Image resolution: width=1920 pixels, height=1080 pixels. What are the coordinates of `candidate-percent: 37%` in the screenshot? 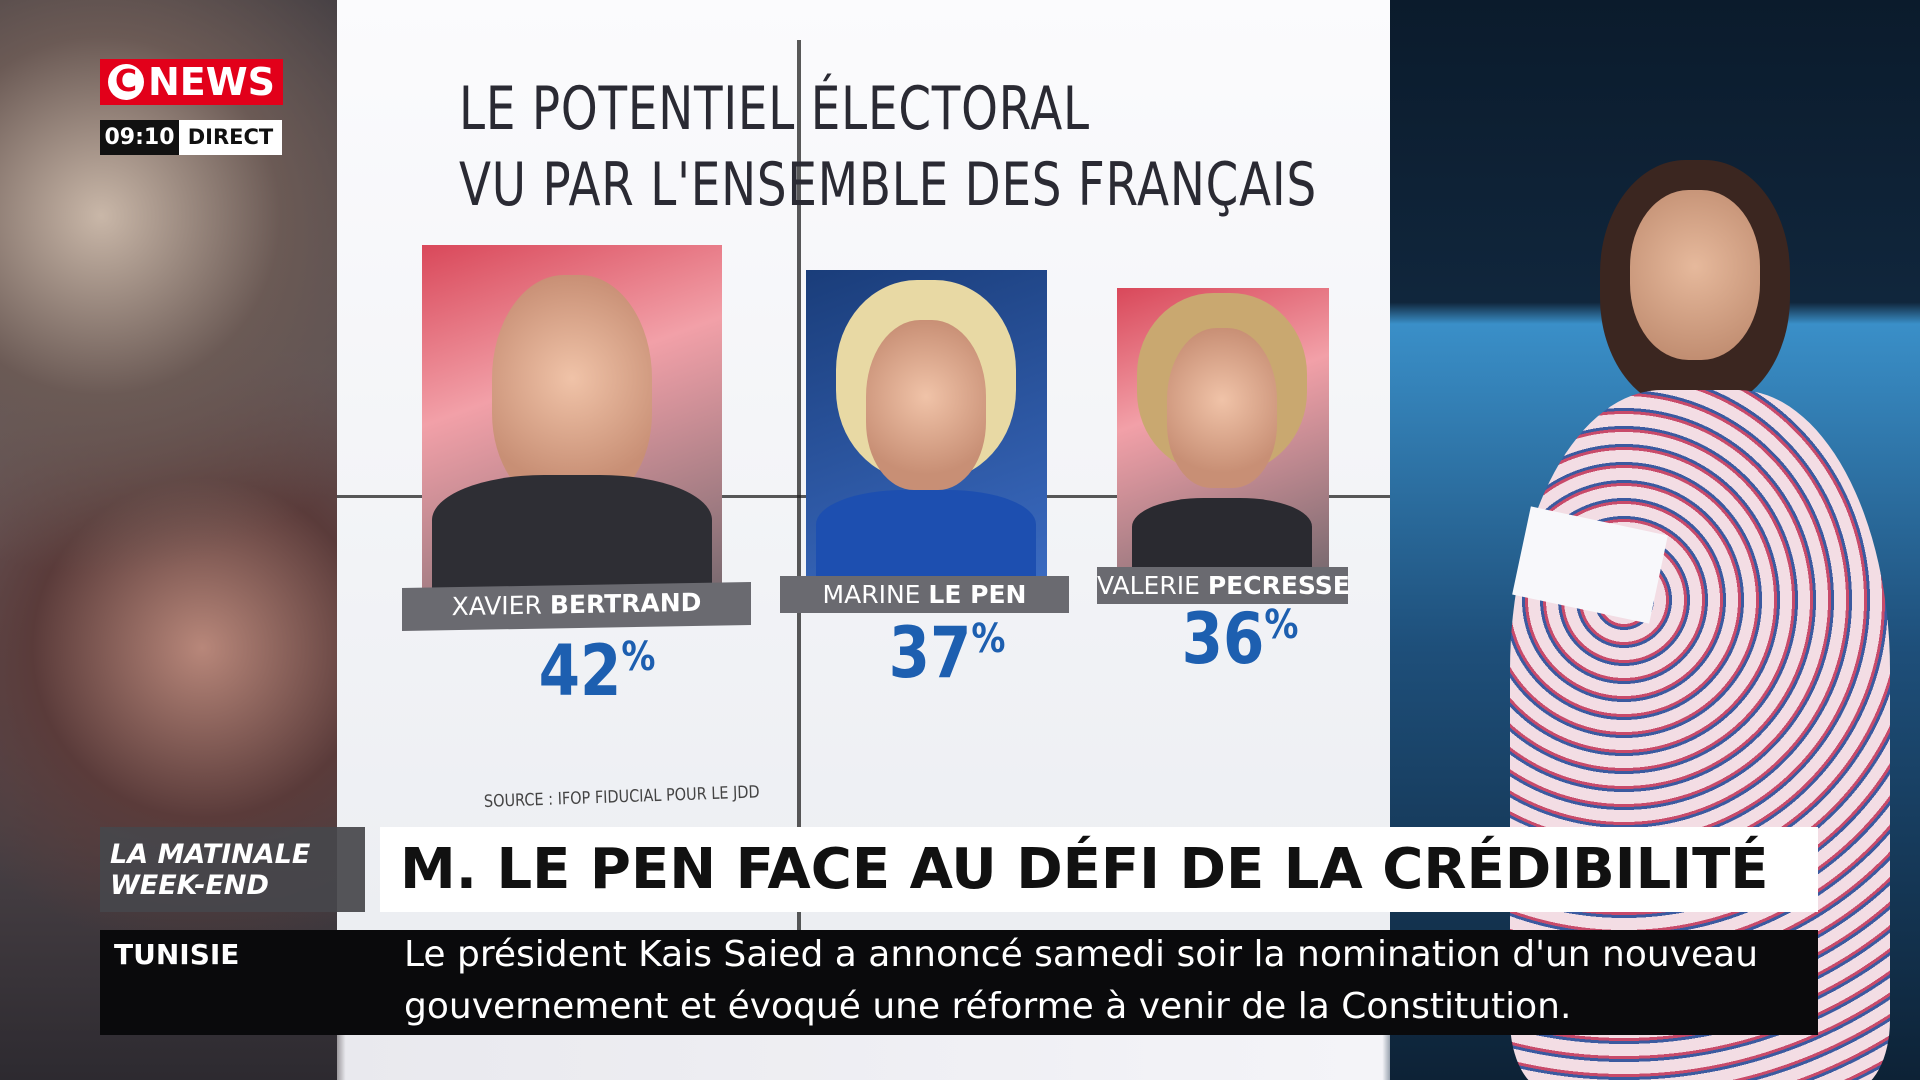 It's located at (947, 653).